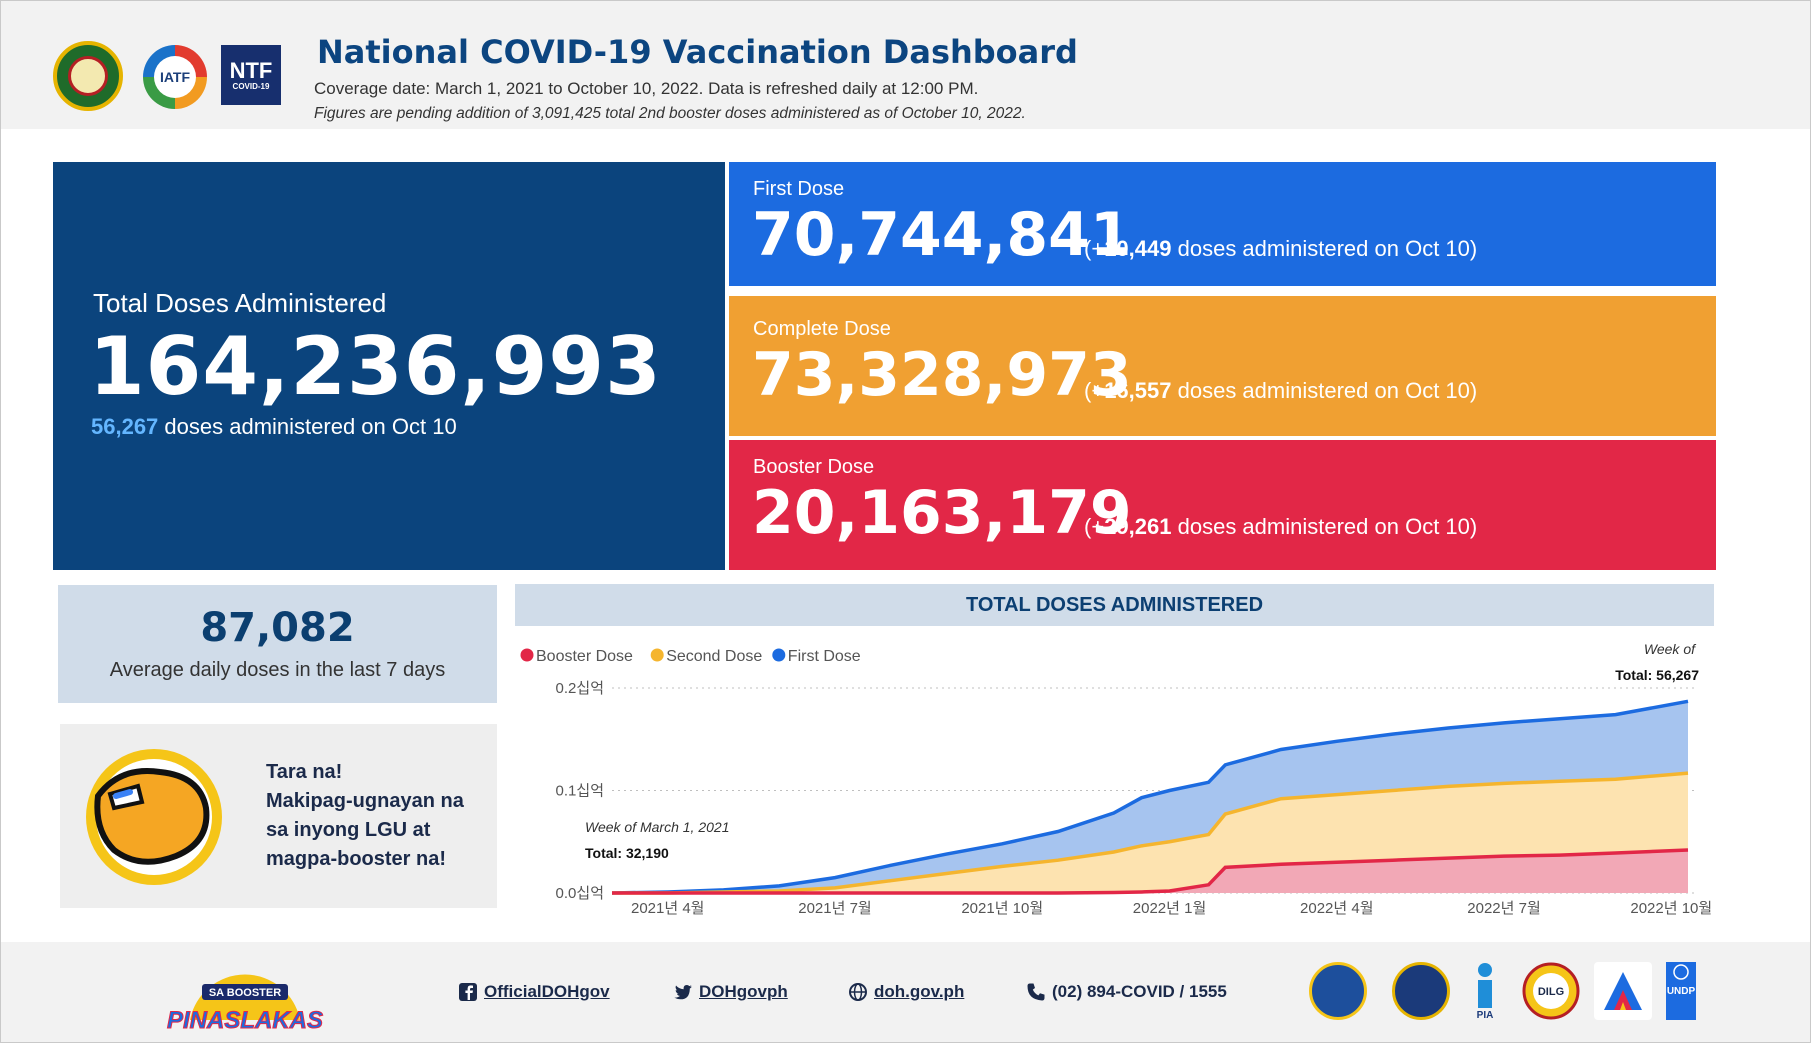  I want to click on undp-text: UNDP, so click(1681, 991).